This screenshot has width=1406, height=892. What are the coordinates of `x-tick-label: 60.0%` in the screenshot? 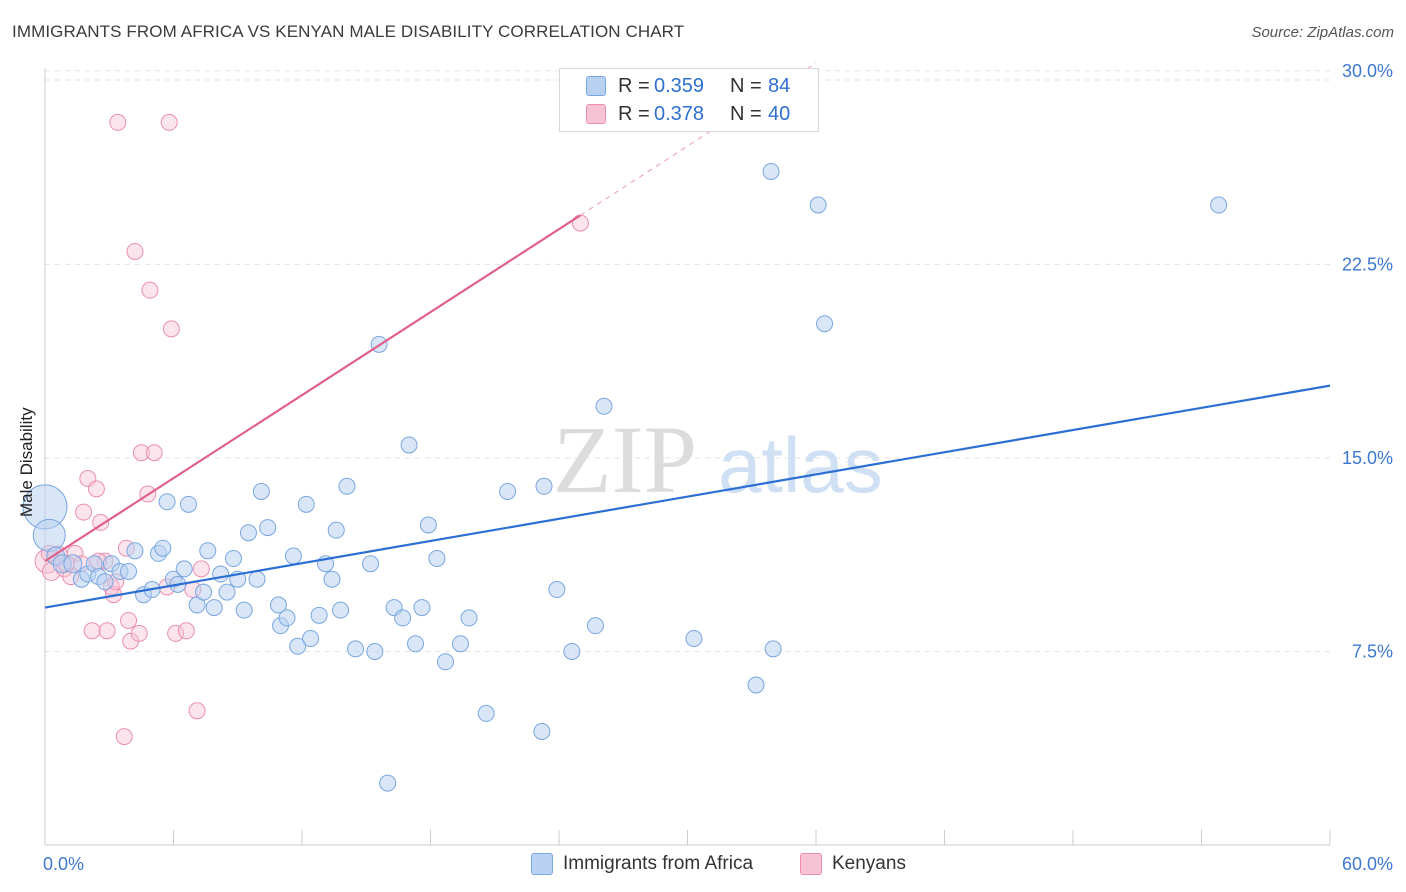 It's located at (1367, 864).